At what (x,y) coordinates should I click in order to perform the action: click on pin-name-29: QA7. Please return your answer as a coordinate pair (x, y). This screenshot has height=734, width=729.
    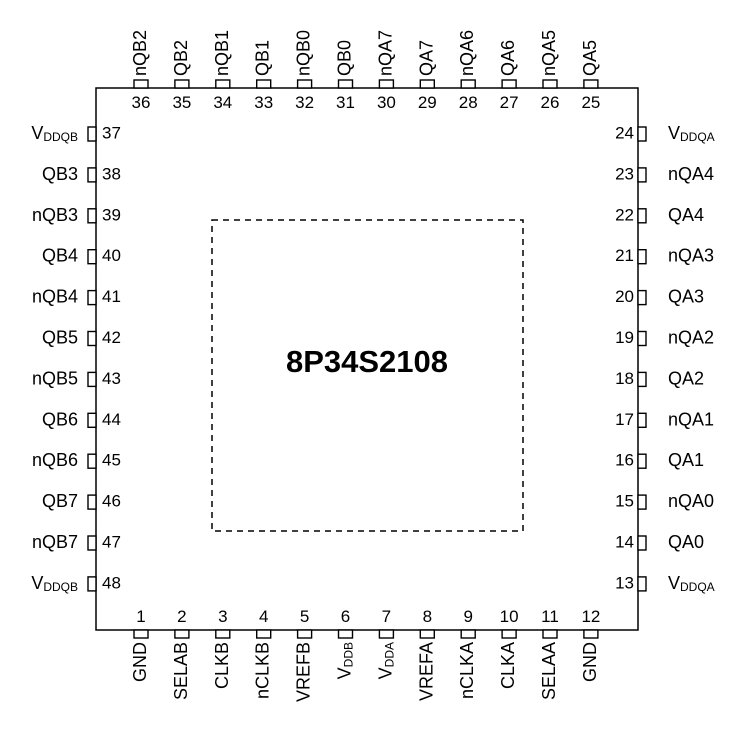
    Looking at the image, I should click on (426, 58).